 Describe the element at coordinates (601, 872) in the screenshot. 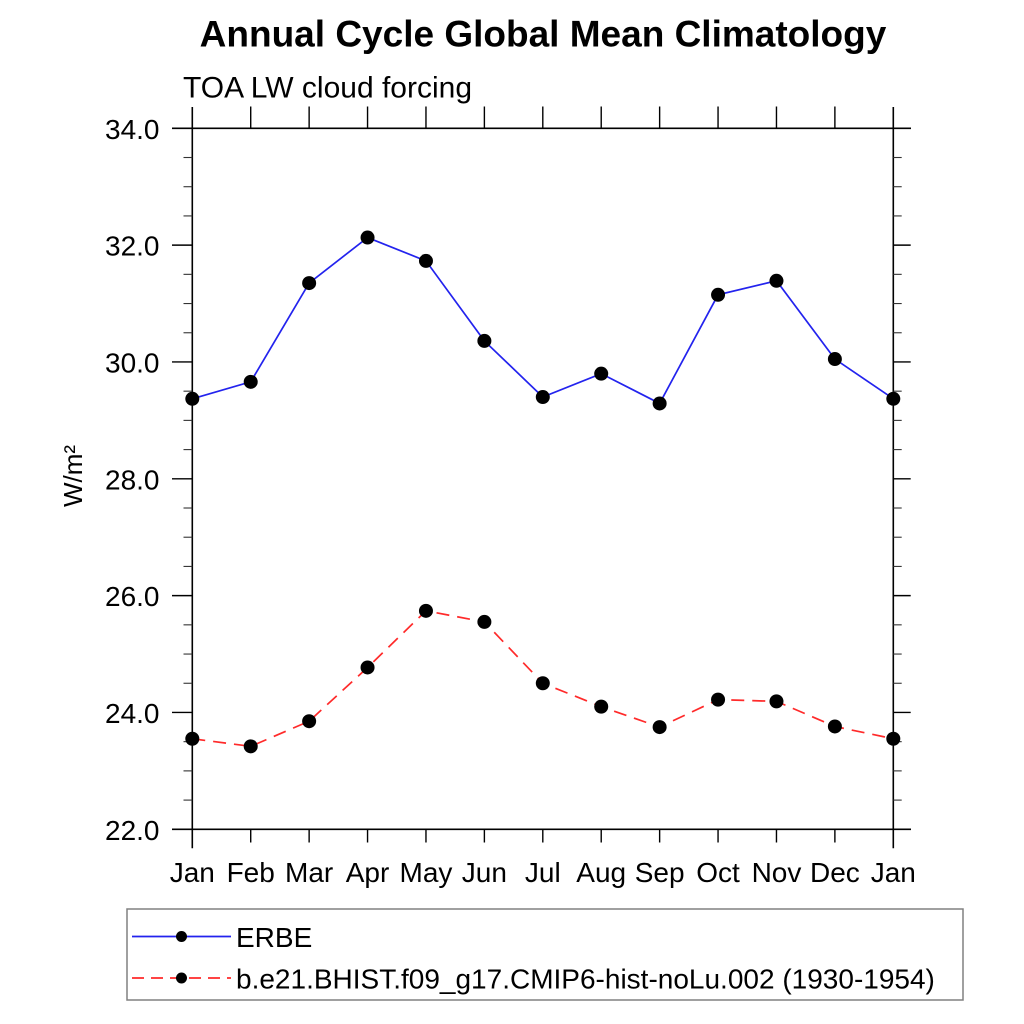

I see `x-tick-label: Aug` at that location.